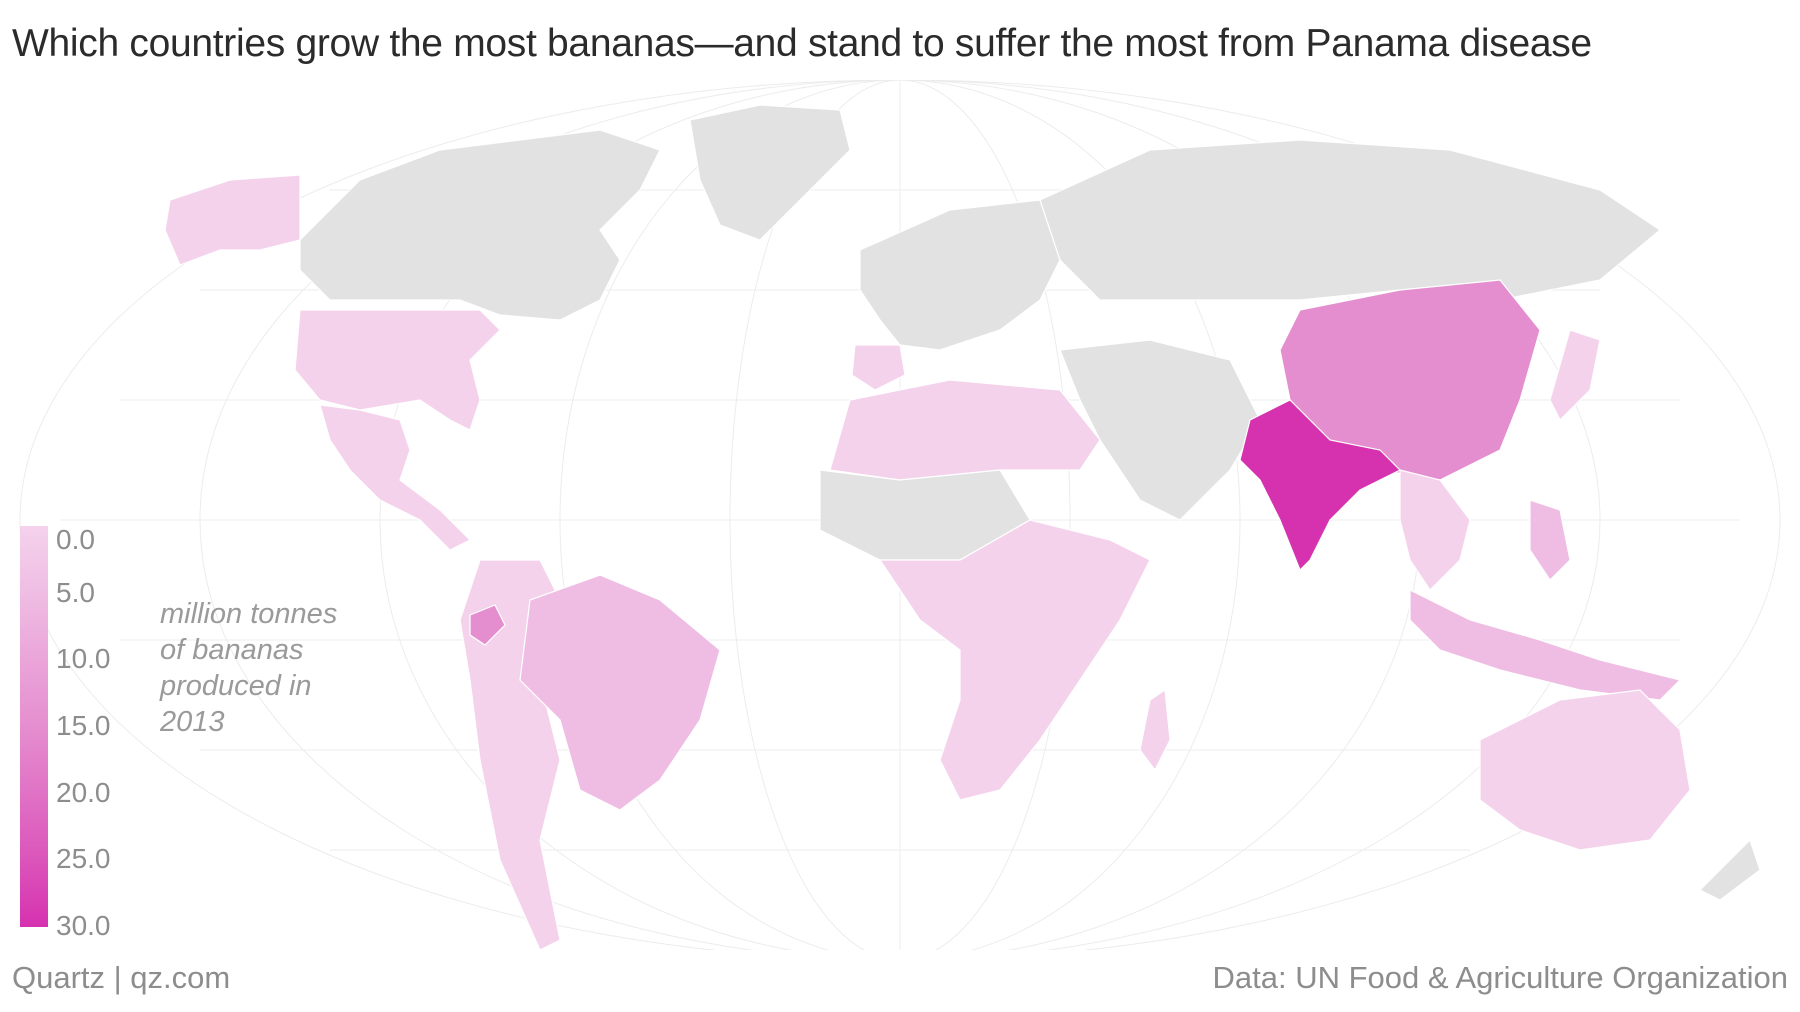 This screenshot has width=1800, height=1012. What do you see at coordinates (1500, 977) in the screenshot?
I see `footer-source: Data: UN Food & Agriculture Organization` at bounding box center [1500, 977].